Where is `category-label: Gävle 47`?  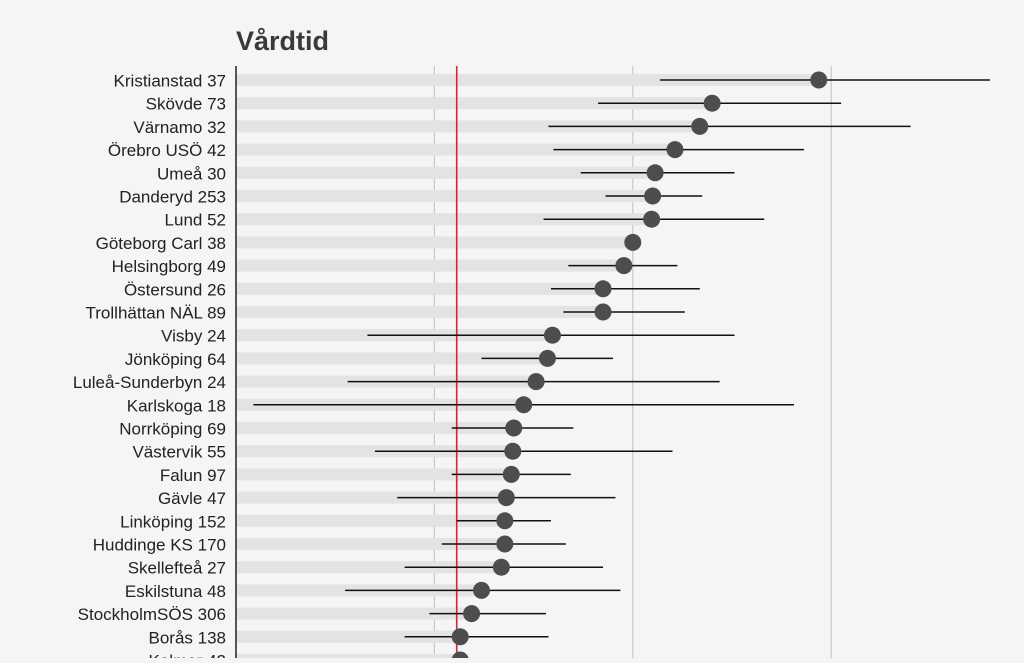 category-label: Gävle 47 is located at coordinates (192, 498).